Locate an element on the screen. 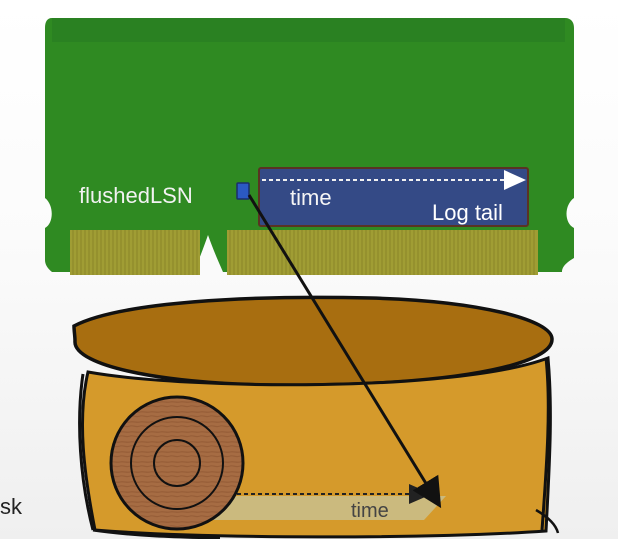  memory-pins is located at coordinates (304, 252).